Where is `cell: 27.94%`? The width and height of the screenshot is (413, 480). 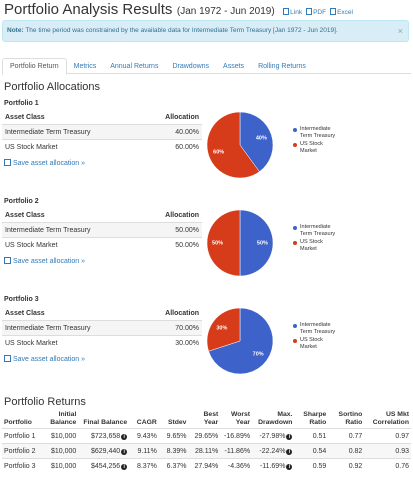
cell: 27.94% is located at coordinates (204, 465).